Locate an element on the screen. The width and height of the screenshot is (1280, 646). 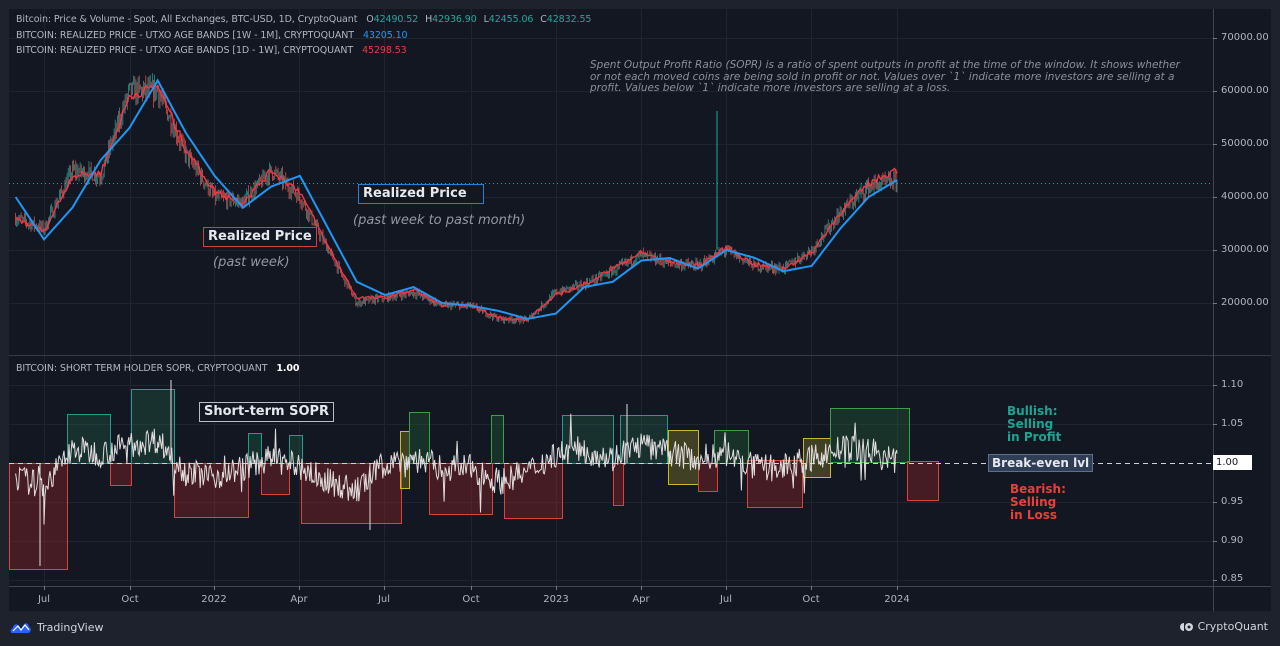
price-axis-label: 50000.00 is located at coordinates (1245, 143).